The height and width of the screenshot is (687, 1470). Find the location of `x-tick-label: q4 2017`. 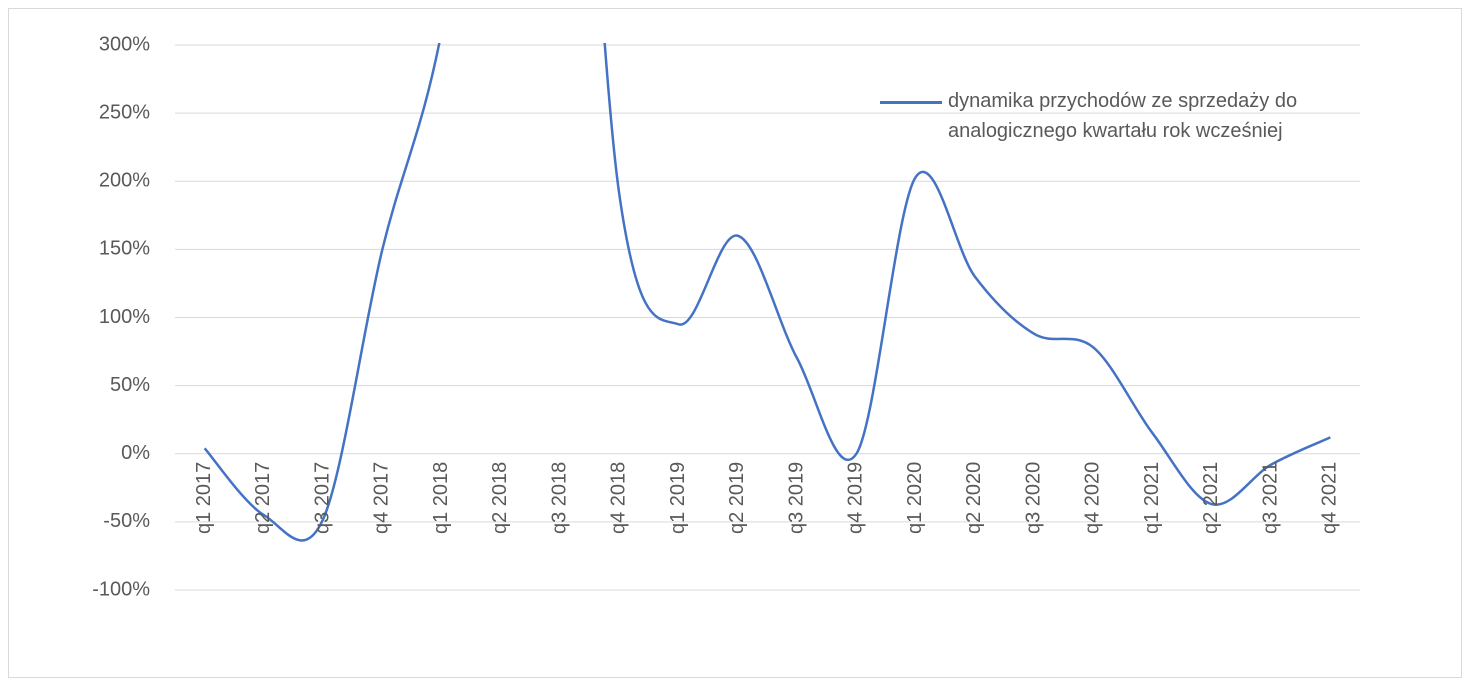

x-tick-label: q4 2017 is located at coordinates (382, 498).